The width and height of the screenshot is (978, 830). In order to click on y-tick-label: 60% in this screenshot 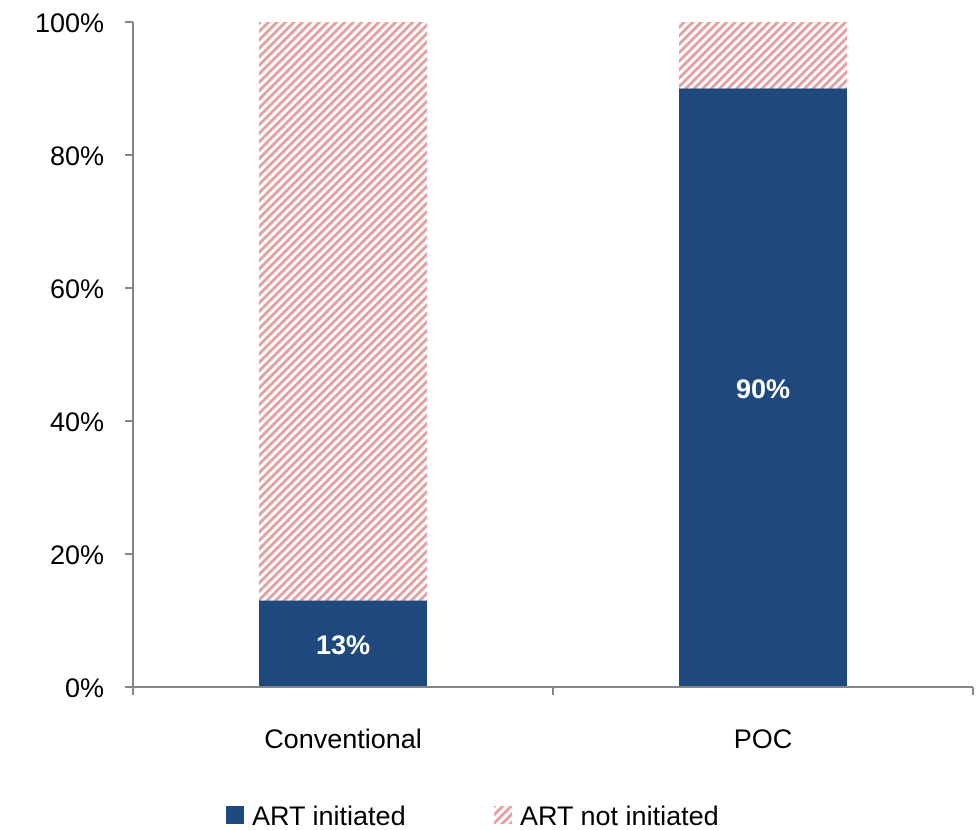, I will do `click(77, 289)`.